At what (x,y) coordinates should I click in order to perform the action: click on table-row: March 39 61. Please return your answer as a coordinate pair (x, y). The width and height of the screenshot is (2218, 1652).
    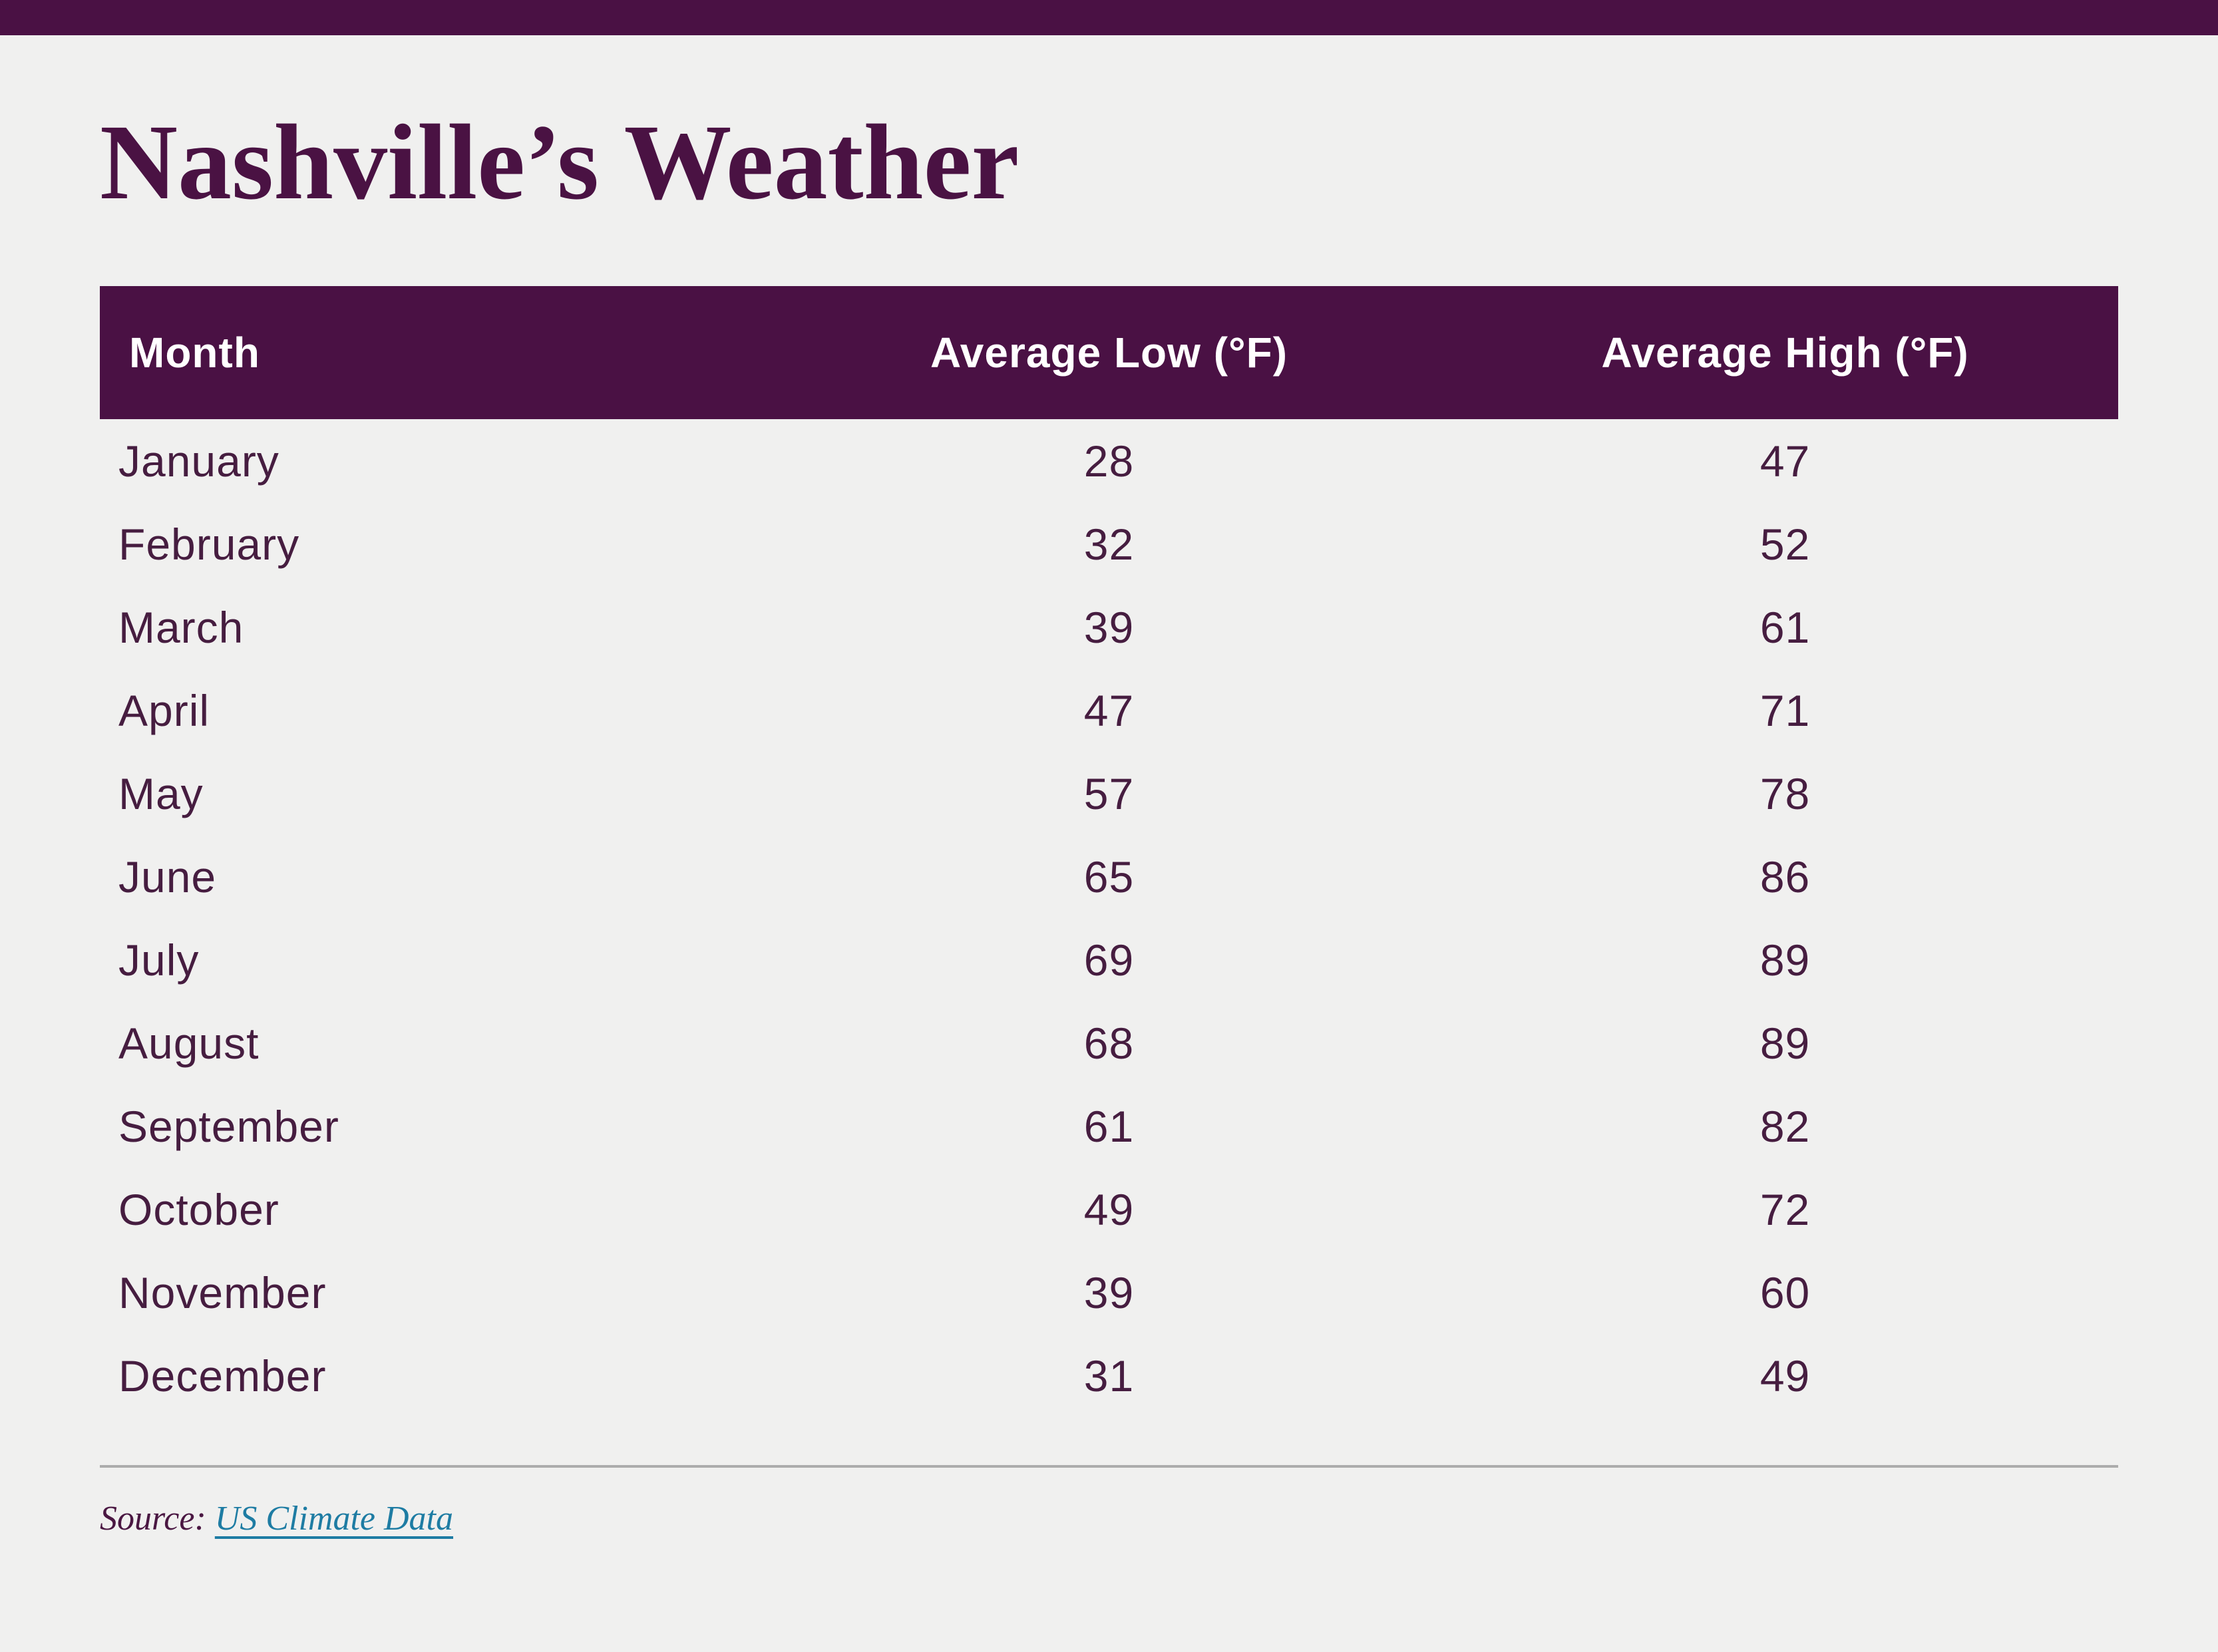
    Looking at the image, I should click on (1109, 627).